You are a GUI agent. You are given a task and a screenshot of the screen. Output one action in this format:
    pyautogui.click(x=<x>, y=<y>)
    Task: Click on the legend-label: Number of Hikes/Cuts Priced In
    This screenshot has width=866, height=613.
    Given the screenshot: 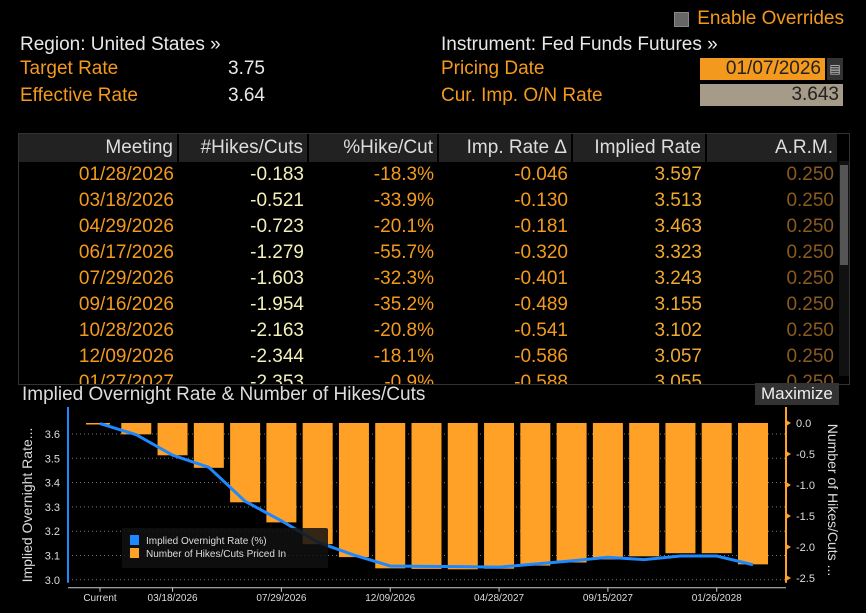 What is the action you would take?
    pyautogui.click(x=216, y=554)
    